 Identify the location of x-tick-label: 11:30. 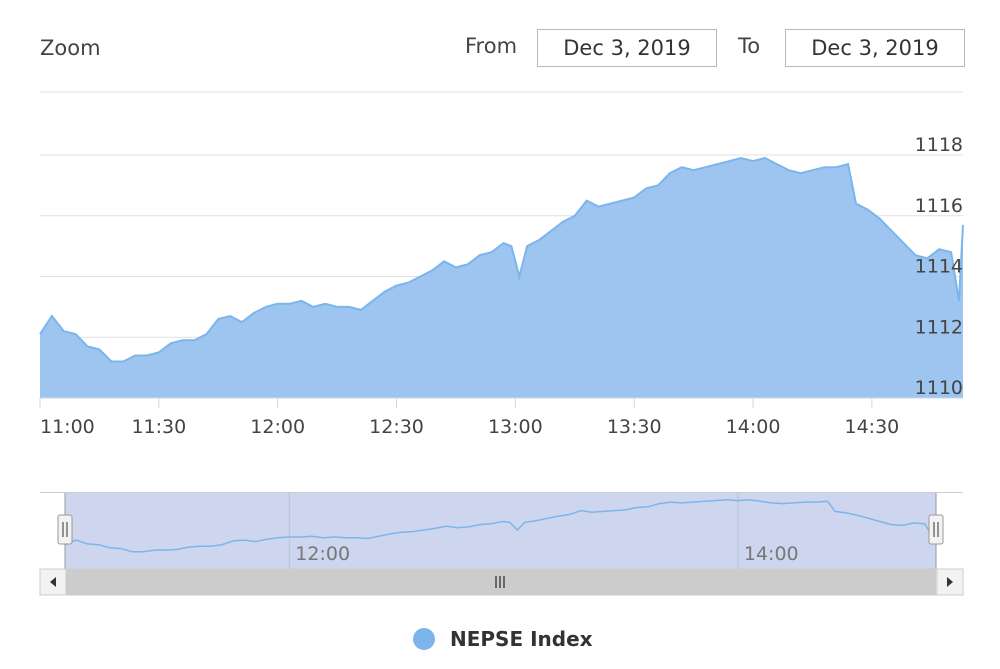
(158, 427).